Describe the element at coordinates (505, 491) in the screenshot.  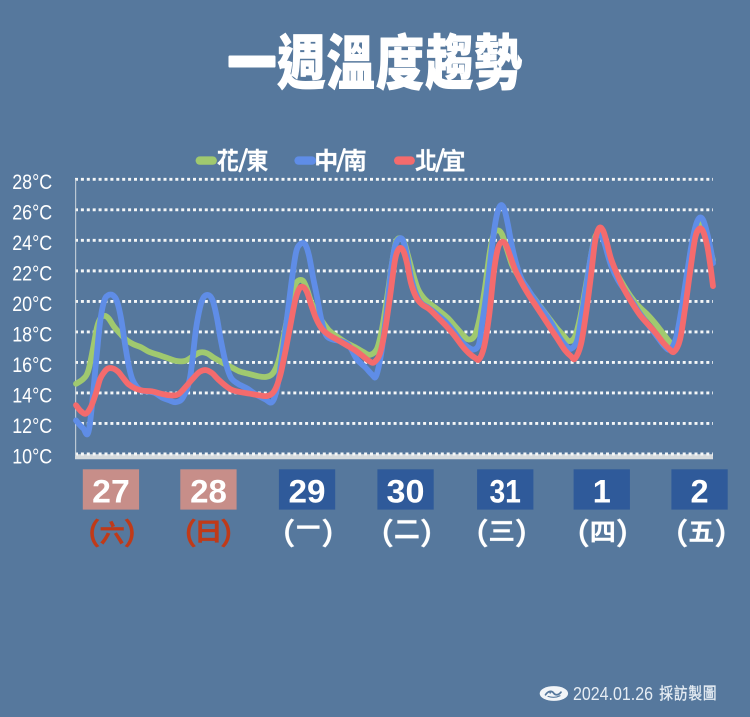
I see `svg-text: 31` at that location.